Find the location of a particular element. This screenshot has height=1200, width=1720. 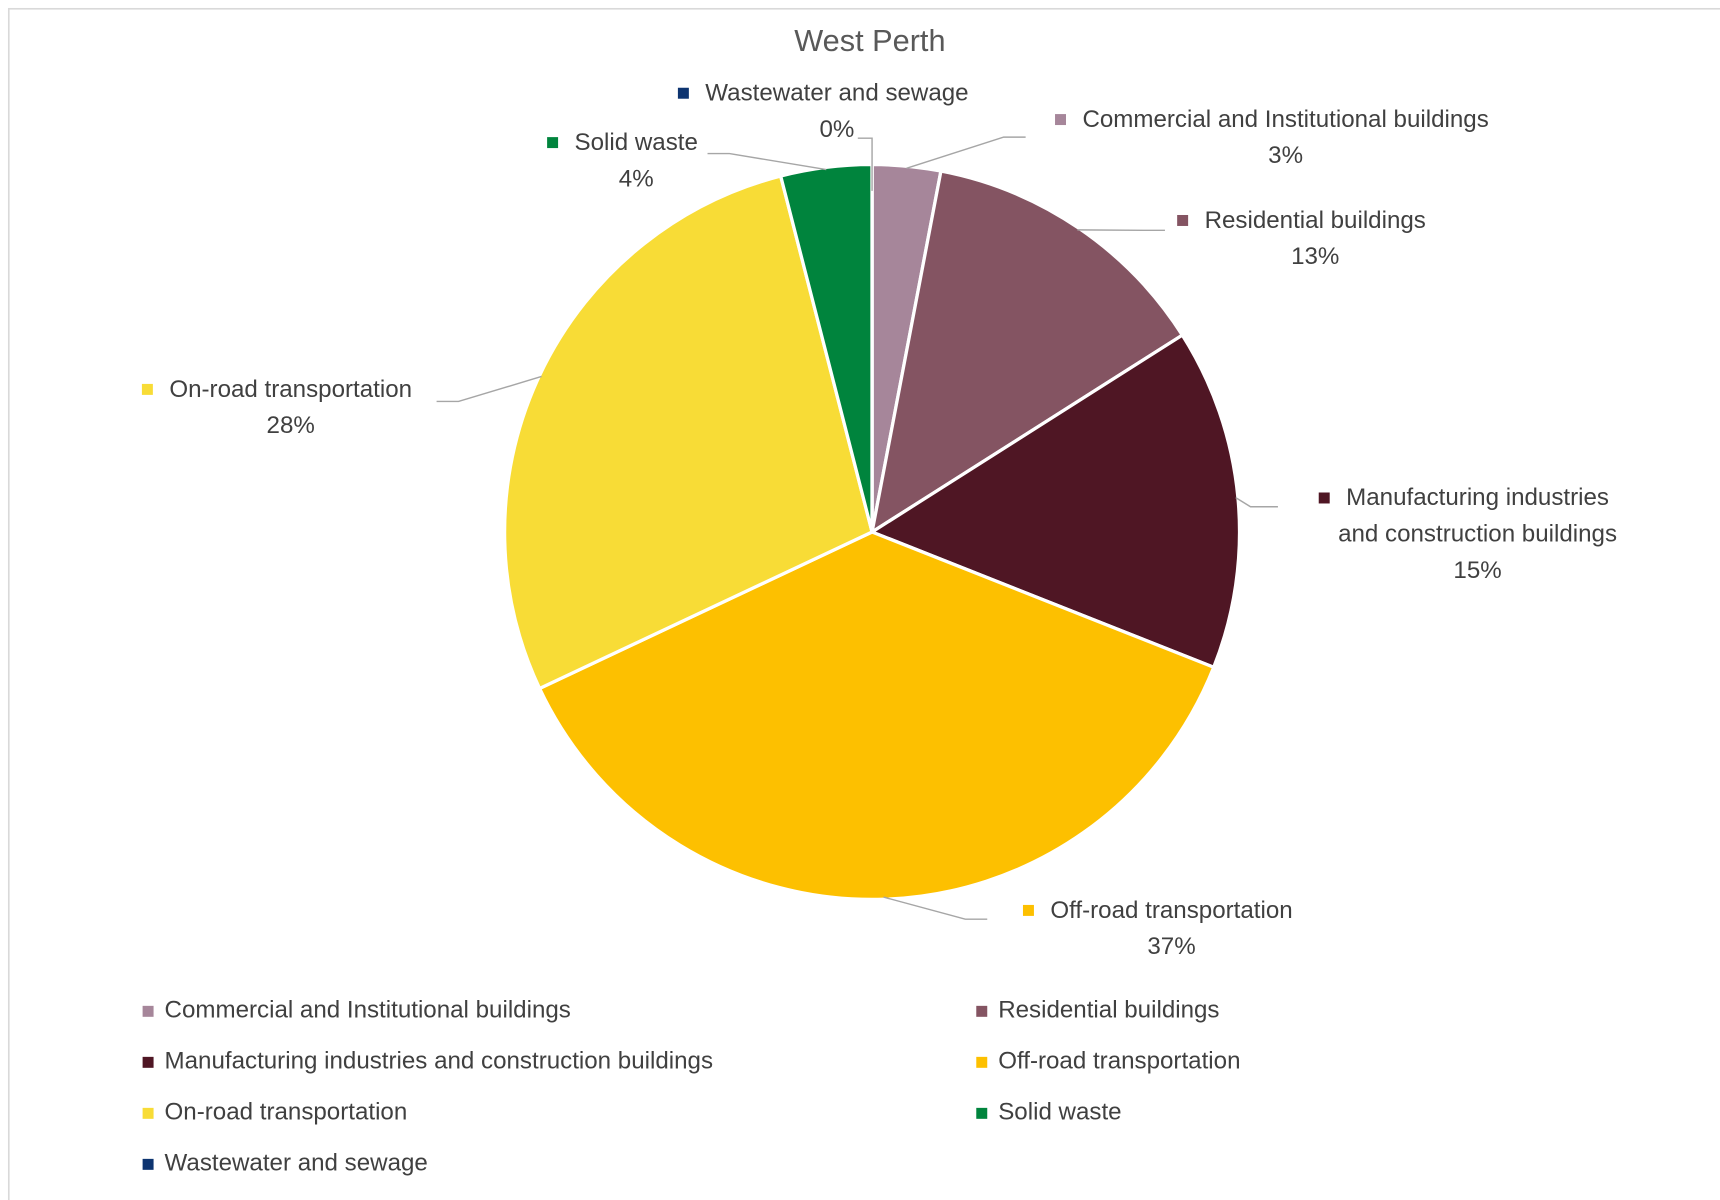

legend-label: Wastewater and sewage is located at coordinates (296, 1163).